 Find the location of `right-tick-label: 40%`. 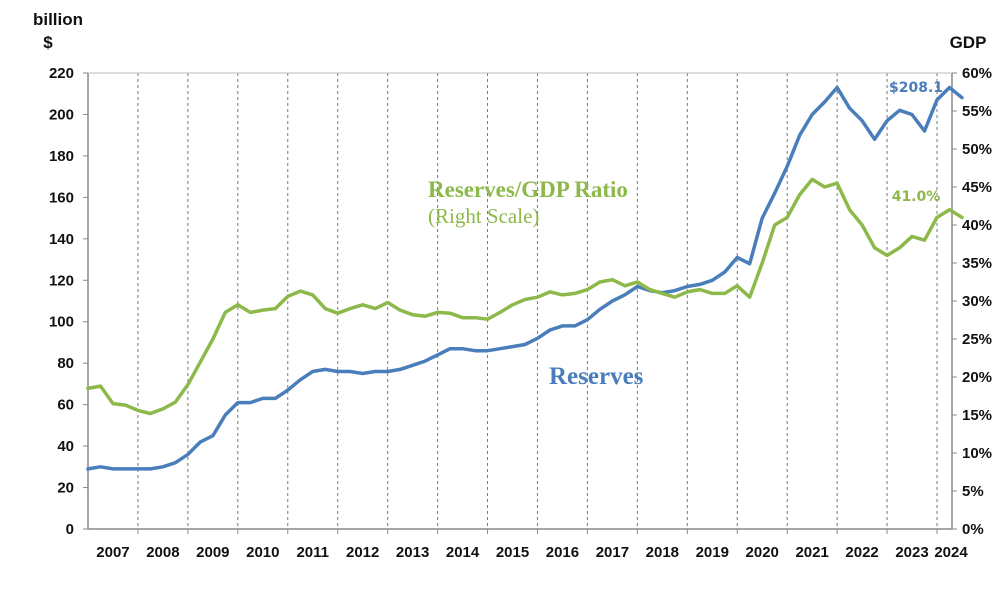

right-tick-label: 40% is located at coordinates (977, 225).